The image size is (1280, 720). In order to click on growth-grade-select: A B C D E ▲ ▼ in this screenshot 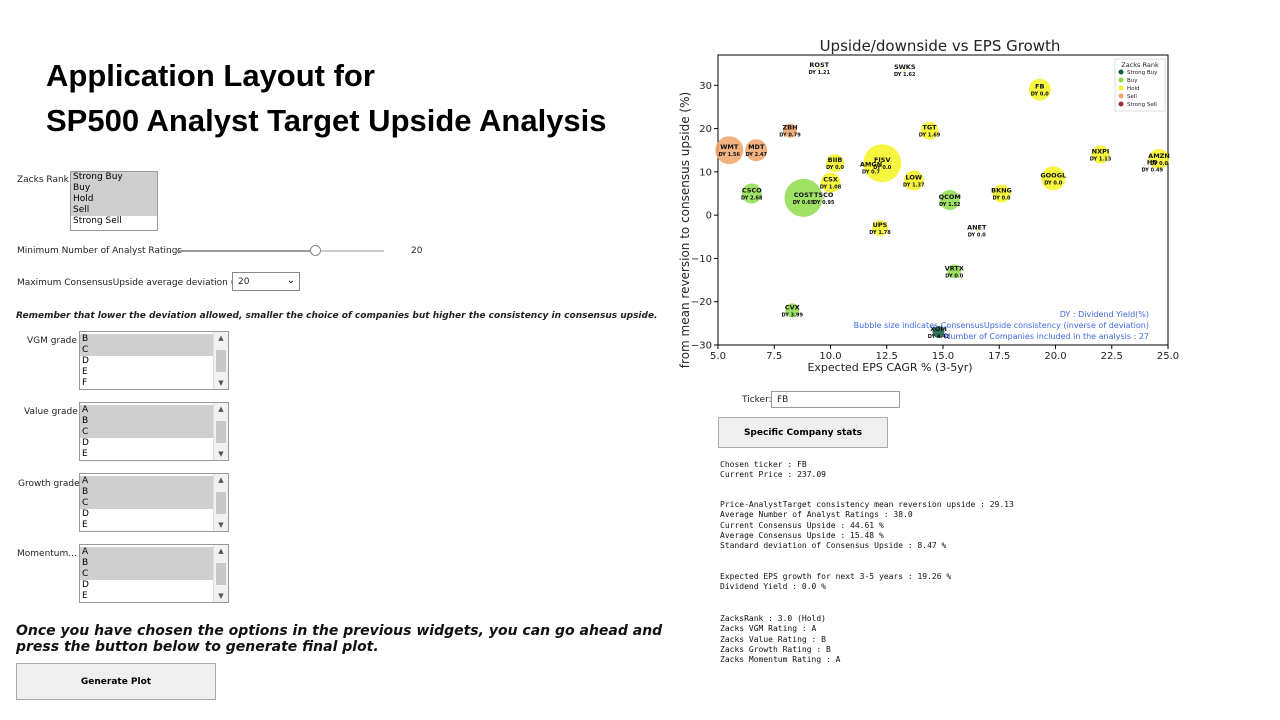, I will do `click(154, 502)`.